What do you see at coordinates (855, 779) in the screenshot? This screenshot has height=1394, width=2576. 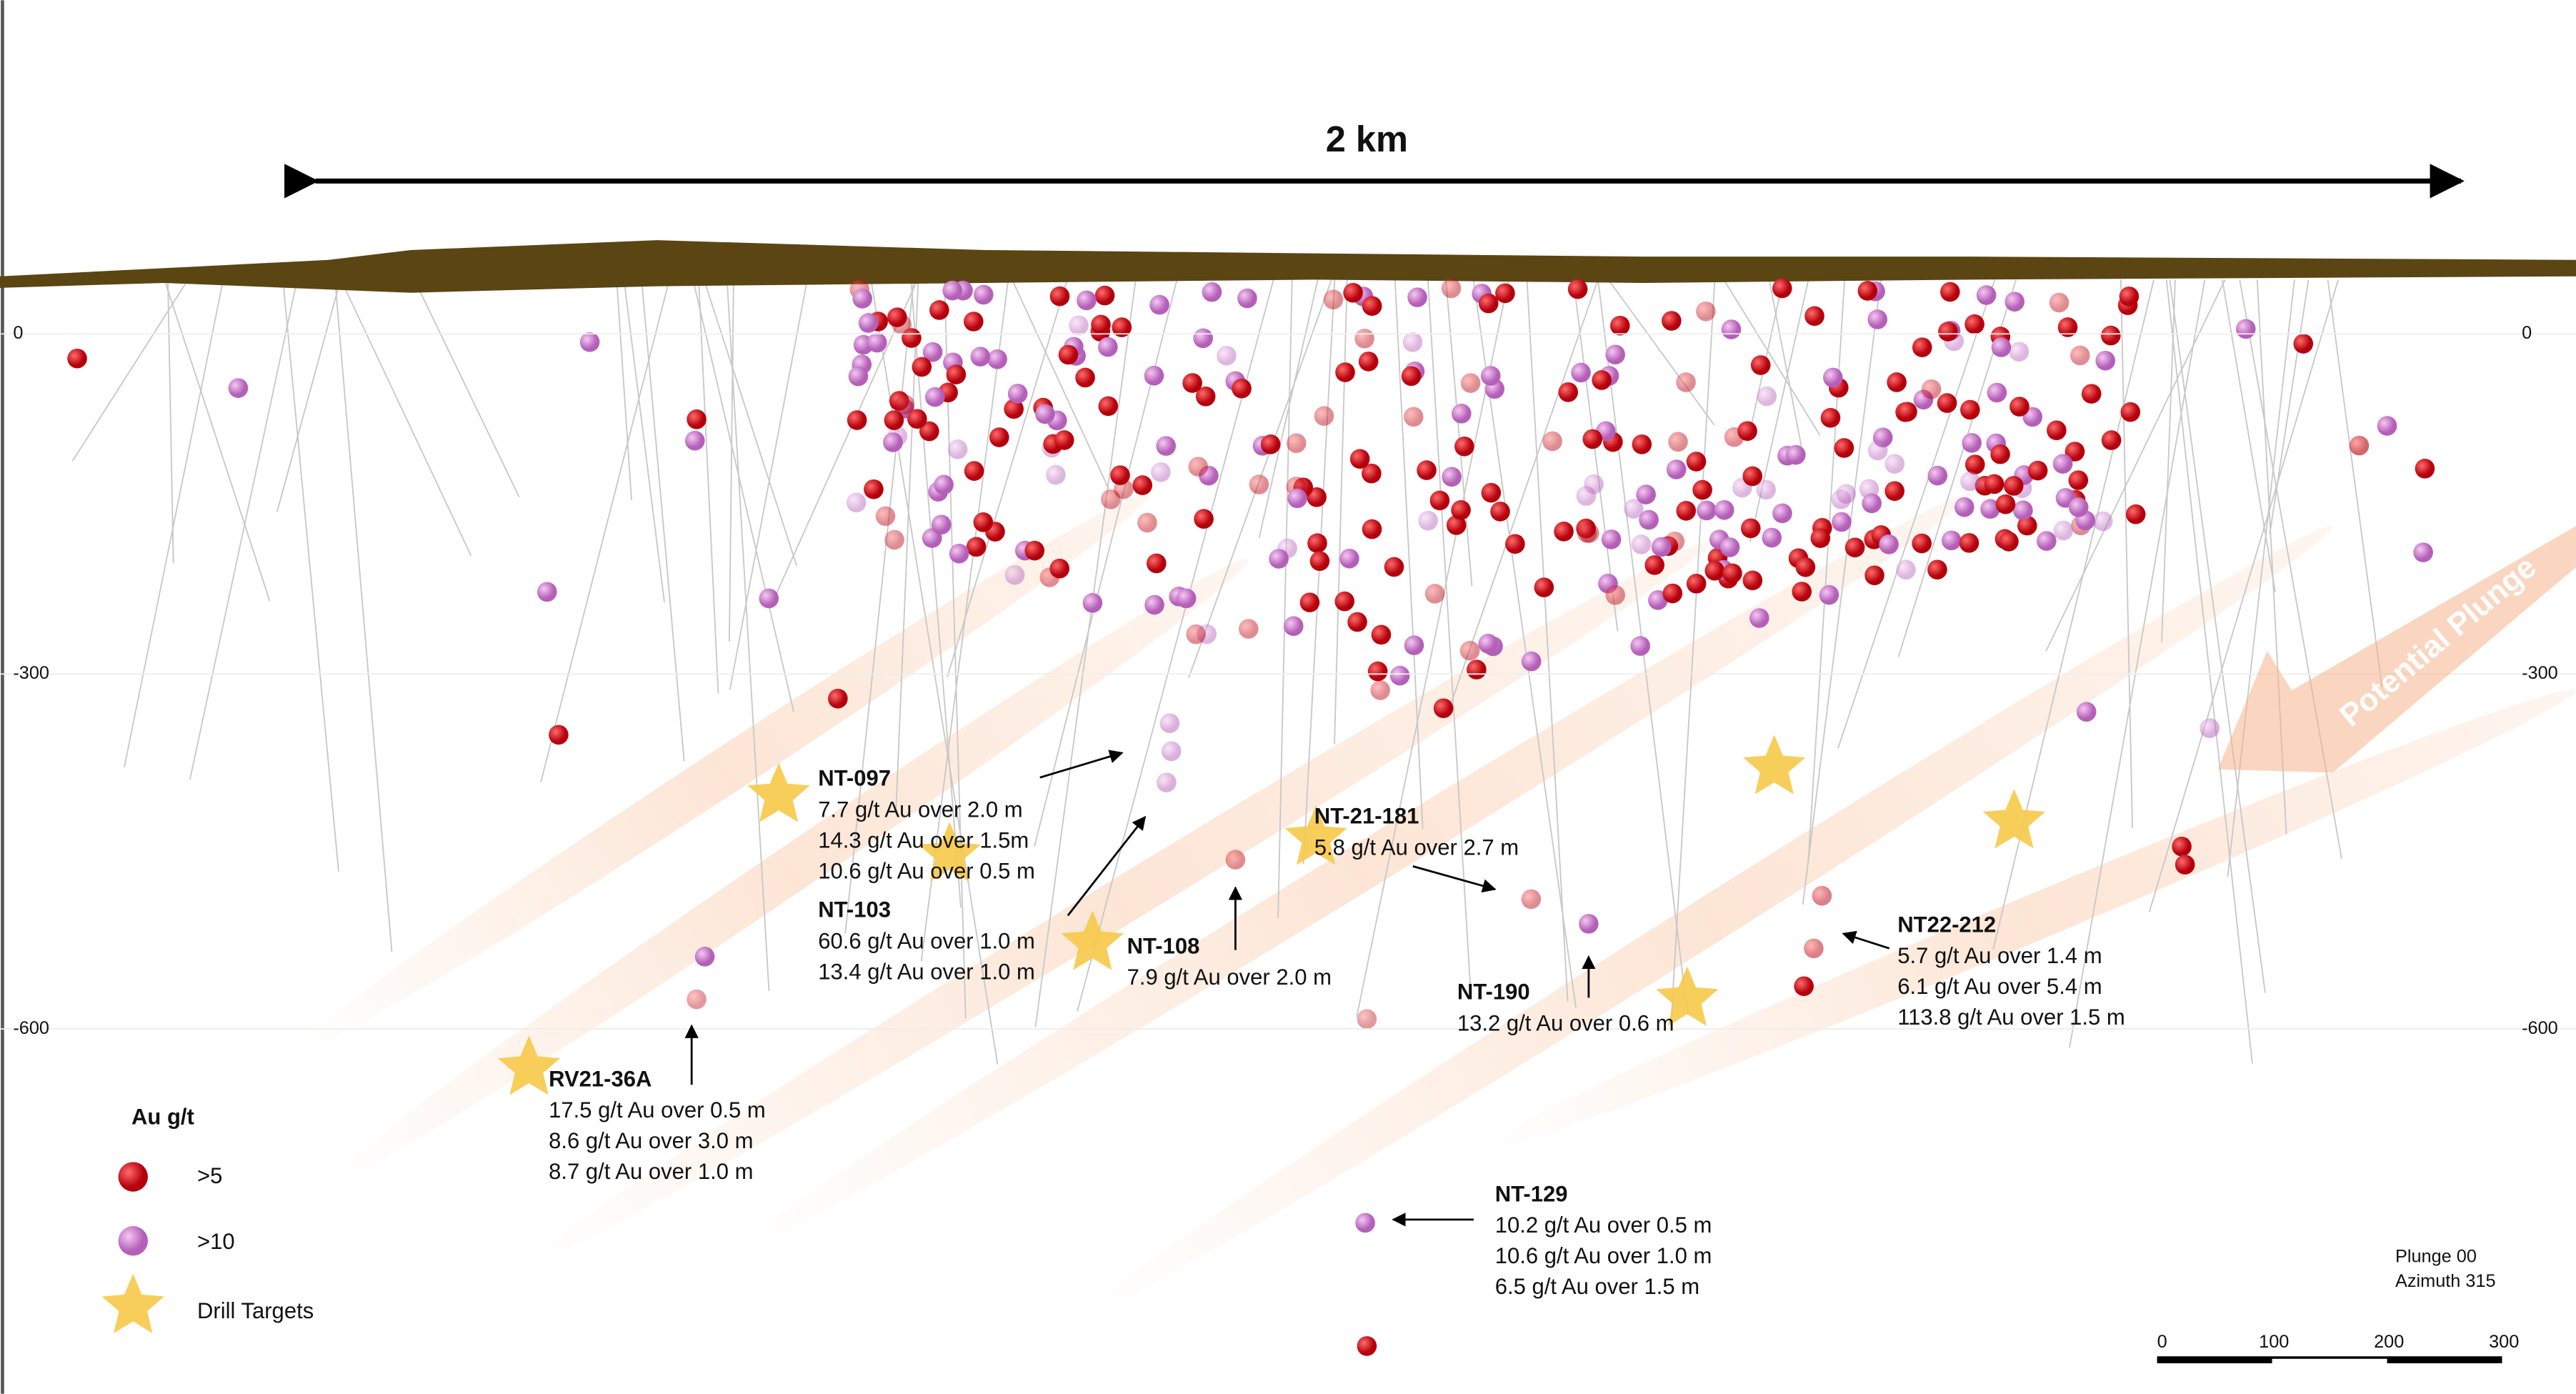 I see `hole-id: NT-097` at bounding box center [855, 779].